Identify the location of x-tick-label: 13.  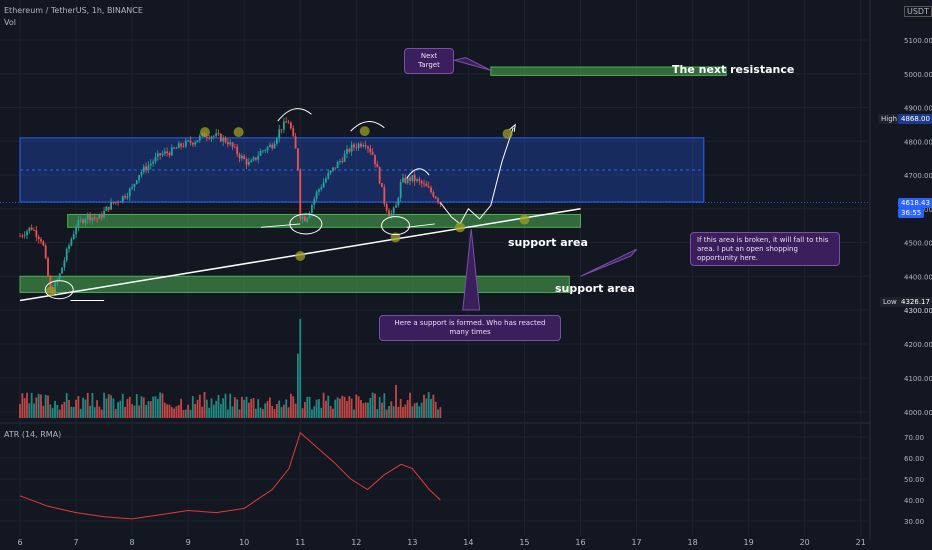
(412, 542).